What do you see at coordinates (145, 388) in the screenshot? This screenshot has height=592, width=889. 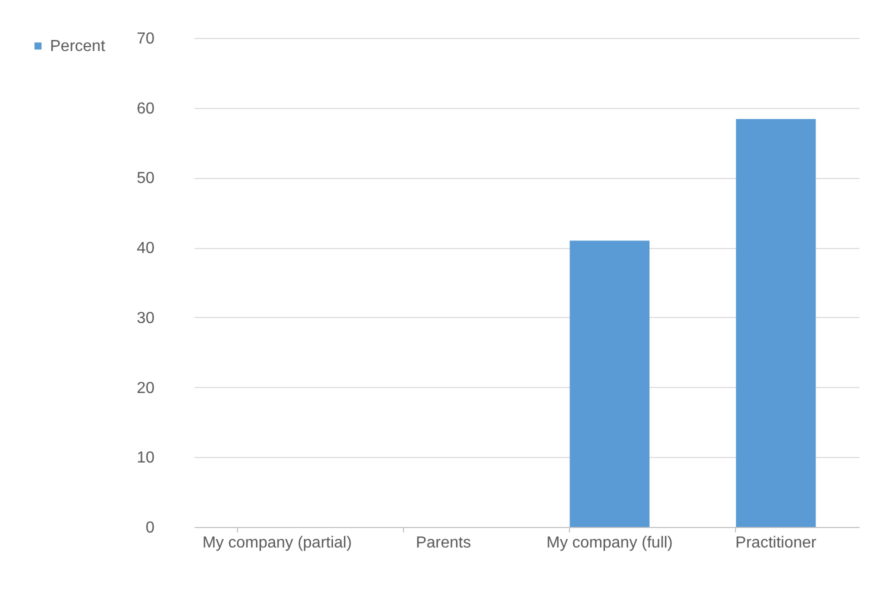 I see `y-tick-label: 20` at bounding box center [145, 388].